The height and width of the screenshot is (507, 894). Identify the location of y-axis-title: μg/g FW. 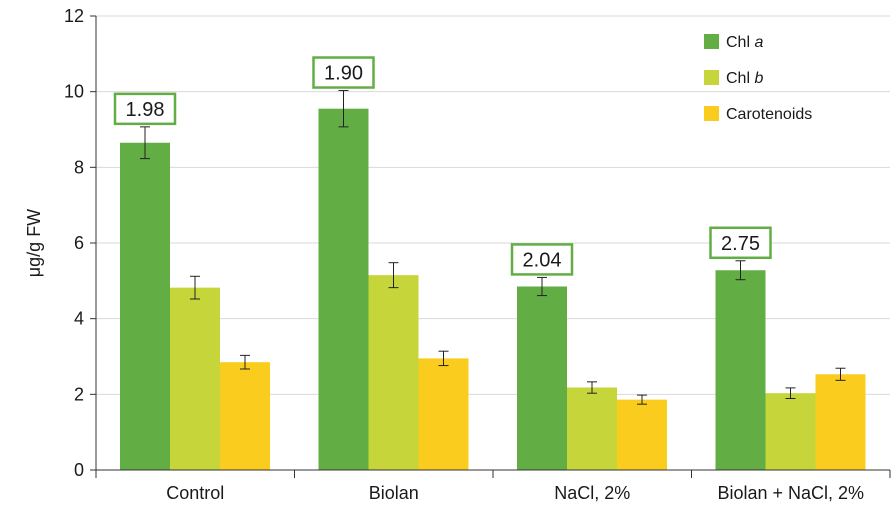
(34, 243).